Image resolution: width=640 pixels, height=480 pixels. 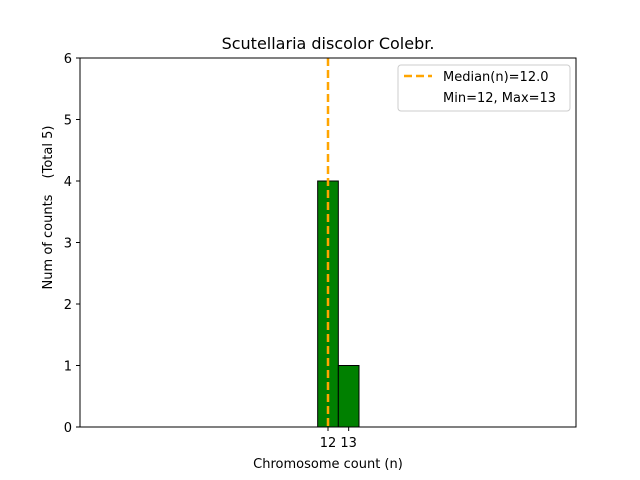 I want to click on y-tick-label: 6, so click(x=68, y=59).